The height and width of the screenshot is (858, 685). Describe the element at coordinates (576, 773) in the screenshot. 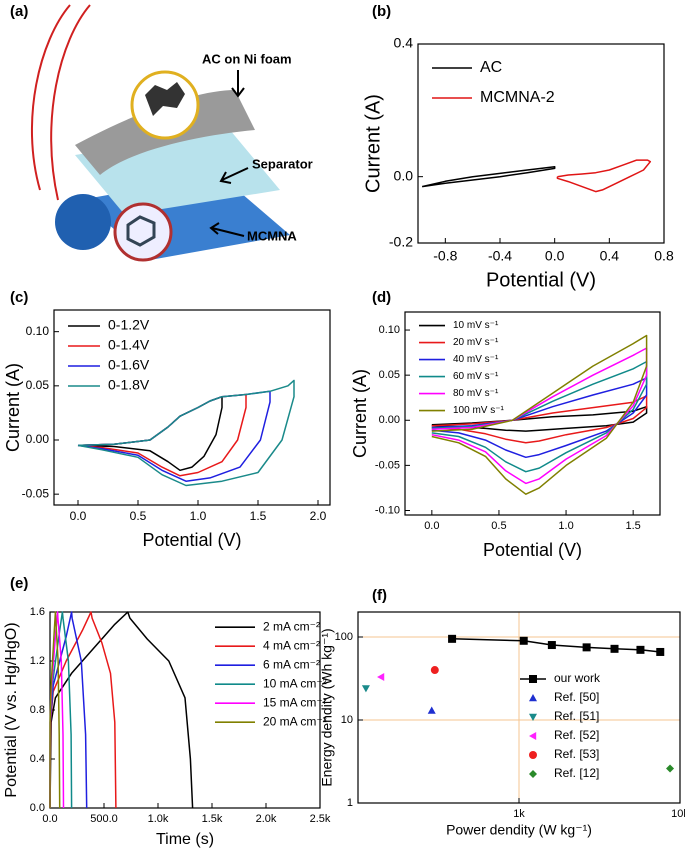

I see `legend-label: Ref. [12]` at that location.